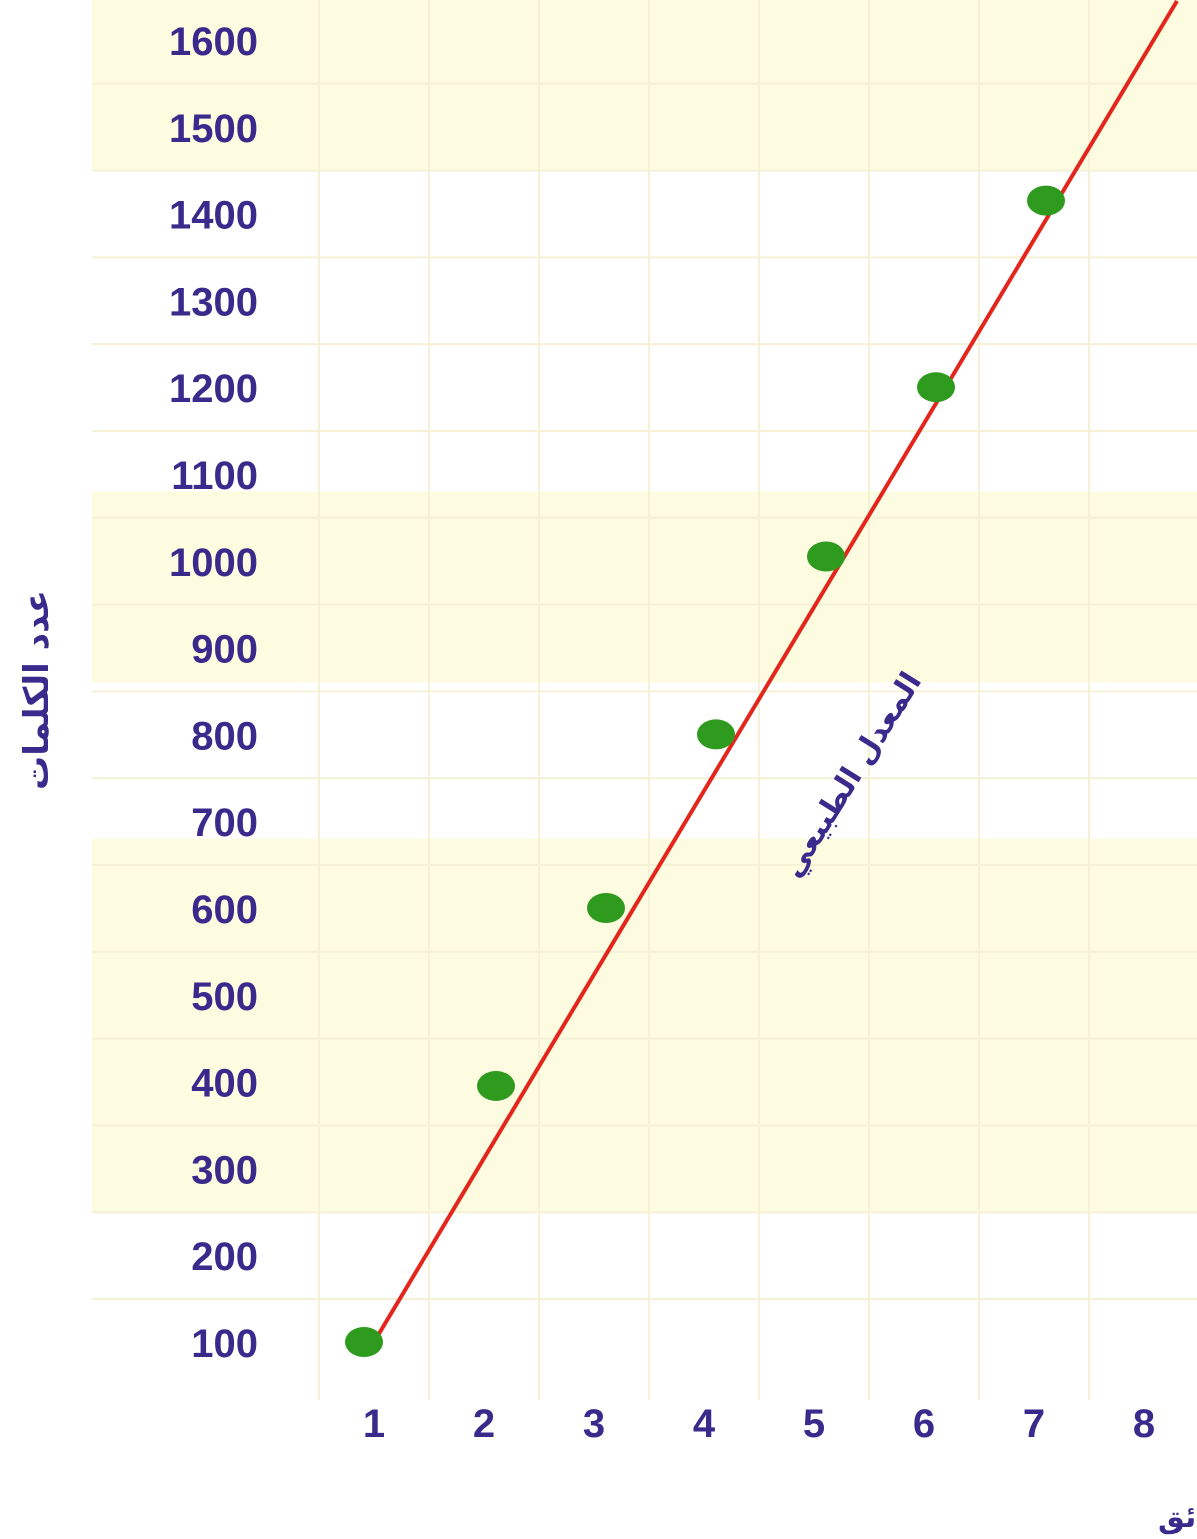  What do you see at coordinates (224, 823) in the screenshot?
I see `y-tick-700: 700` at bounding box center [224, 823].